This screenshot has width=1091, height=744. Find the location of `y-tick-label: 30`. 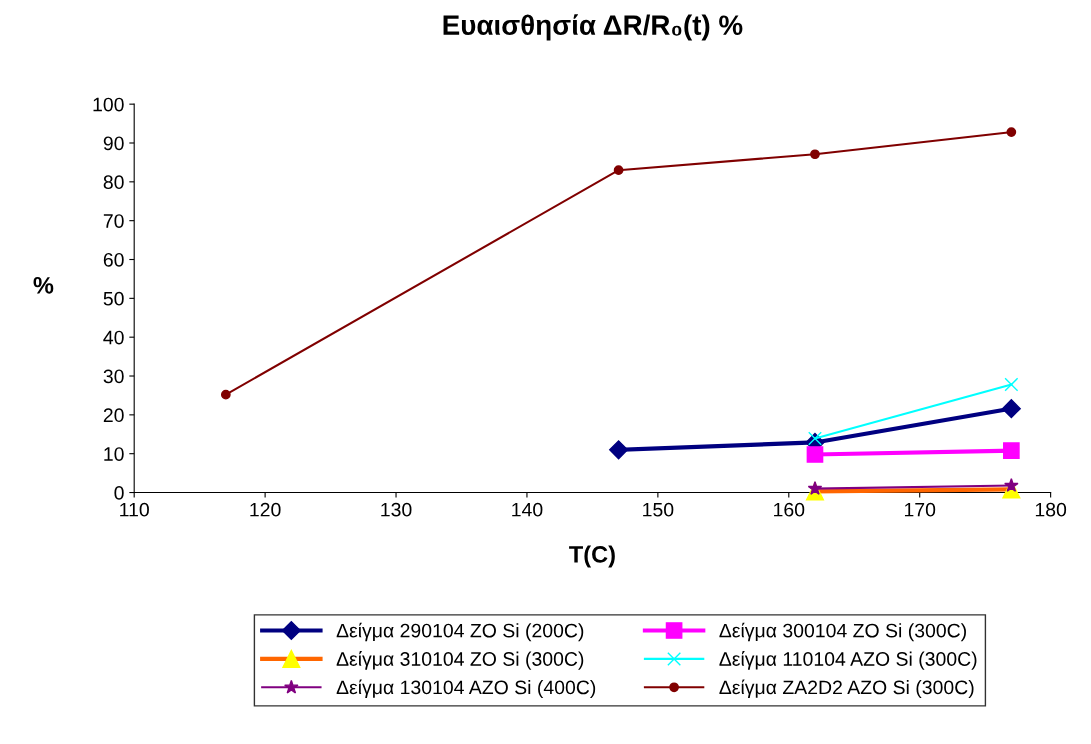

y-tick-label: 30 is located at coordinates (113, 376).